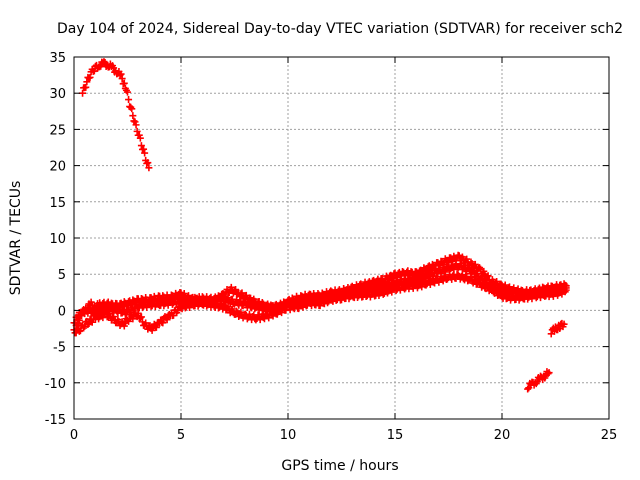 The image size is (640, 480). Describe the element at coordinates (16, 238) in the screenshot. I see `y-axis-label: SDTVAR / TECUs` at that location.